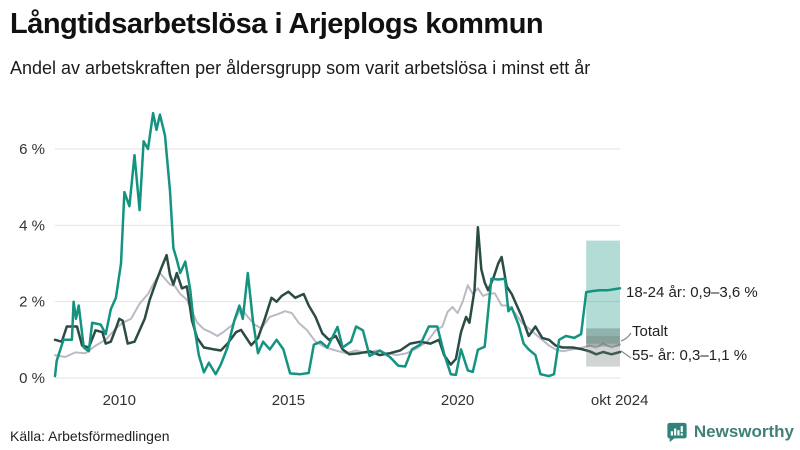  What do you see at coordinates (620, 400) in the screenshot?
I see `x-tick-label: okt 2024` at bounding box center [620, 400].